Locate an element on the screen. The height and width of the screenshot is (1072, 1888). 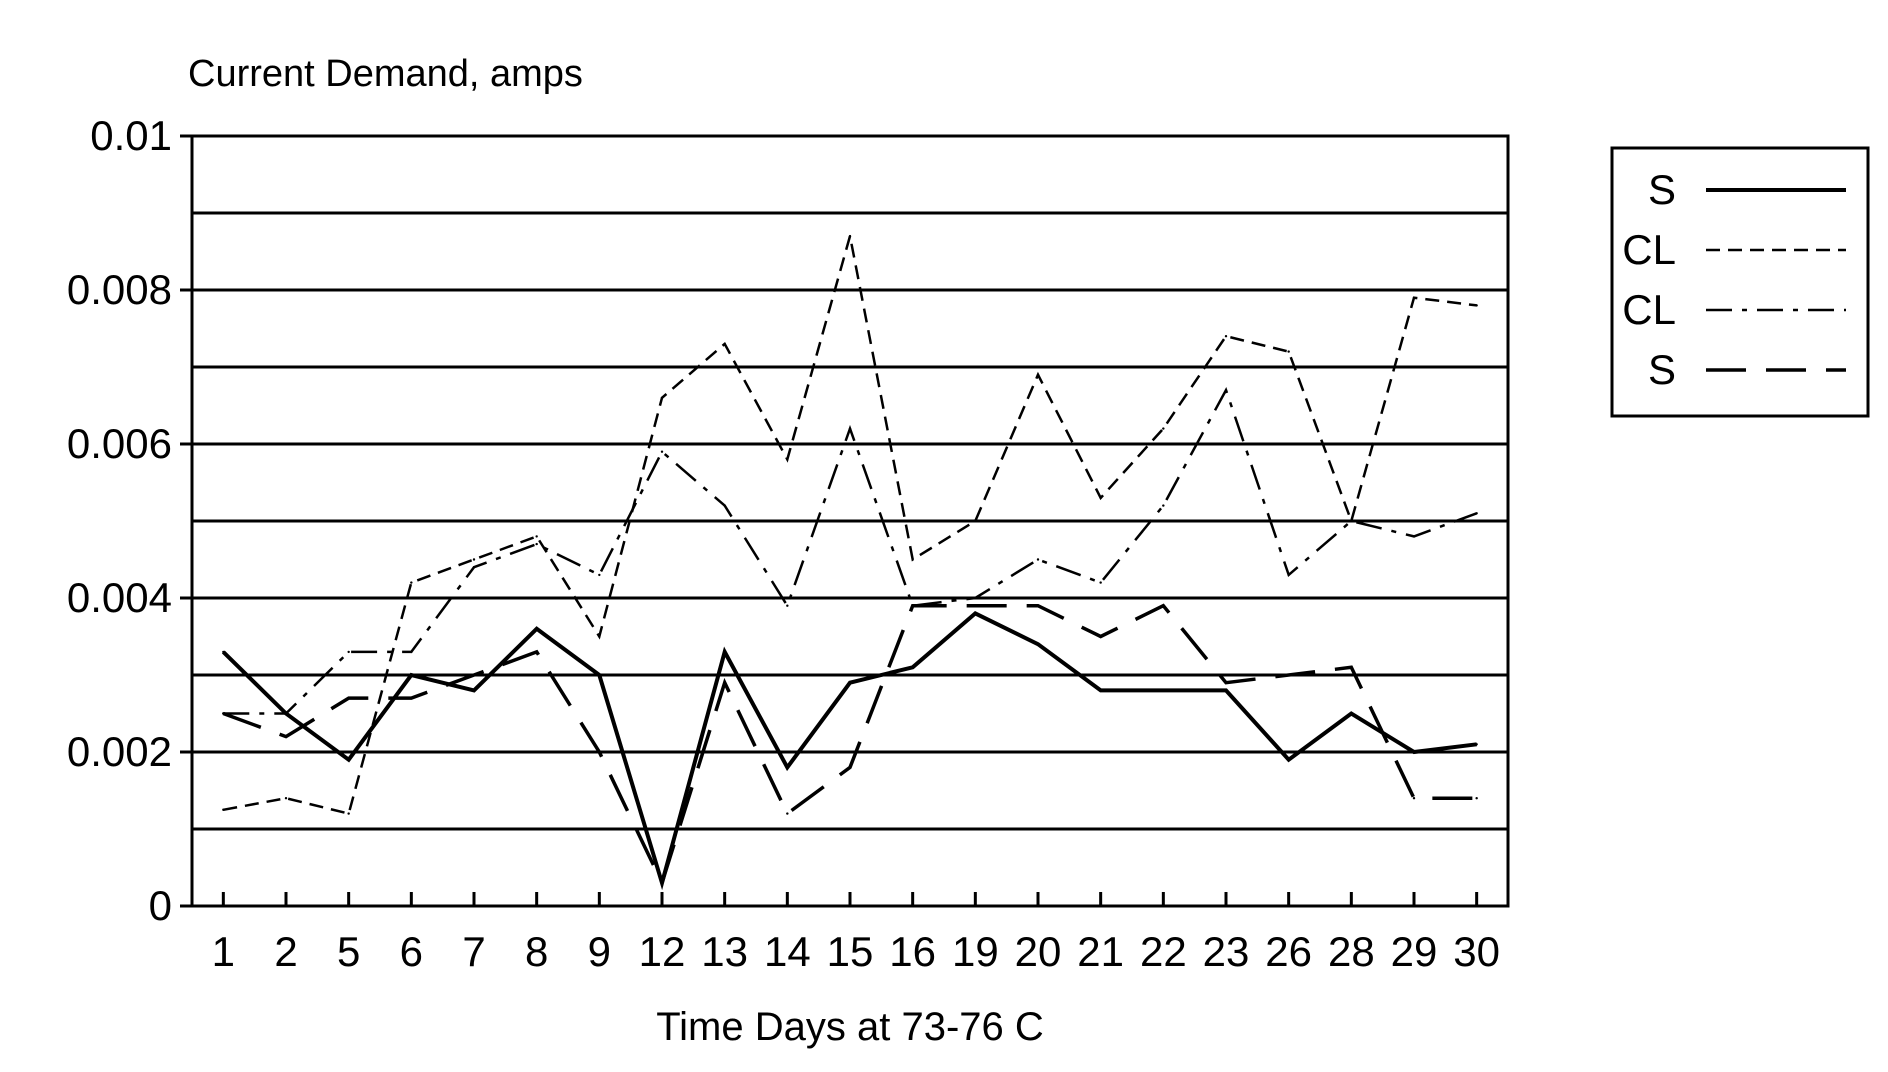
x-tick-label: 9 is located at coordinates (599, 951).